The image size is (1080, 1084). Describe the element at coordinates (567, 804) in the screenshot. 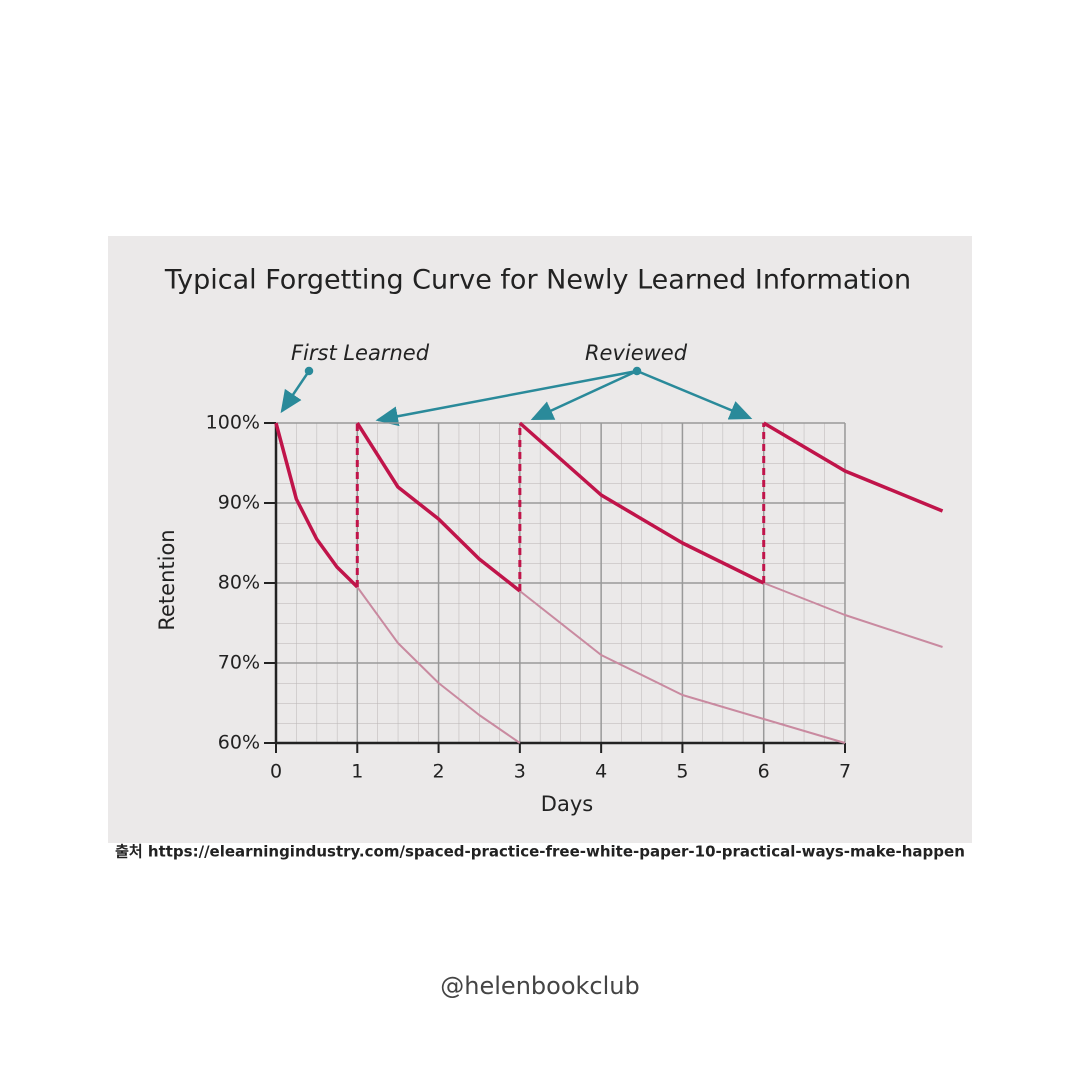

I see `x-axis-label: Days` at that location.